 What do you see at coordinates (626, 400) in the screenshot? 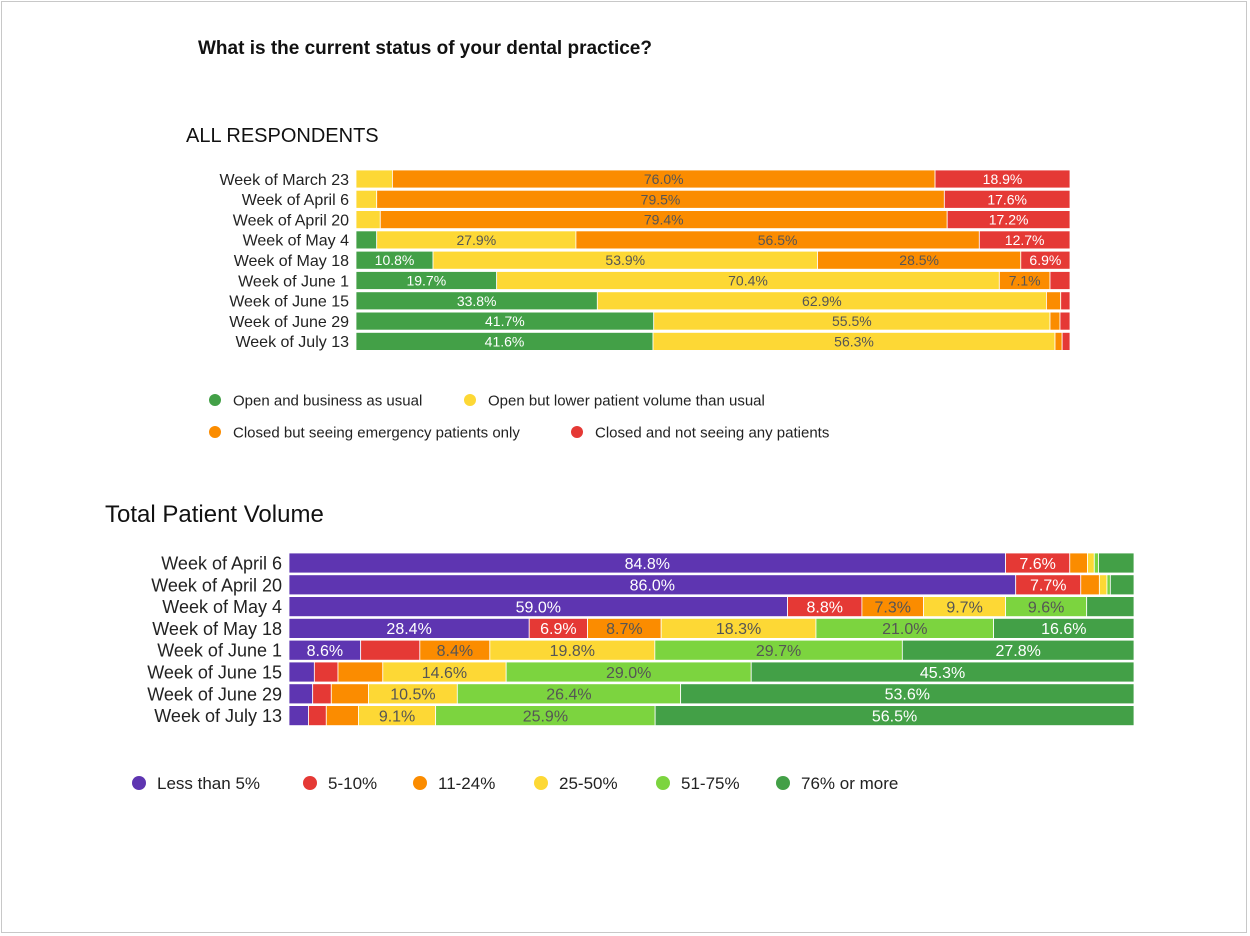
I see `legend-label: Open but lower patient volume than usual` at bounding box center [626, 400].